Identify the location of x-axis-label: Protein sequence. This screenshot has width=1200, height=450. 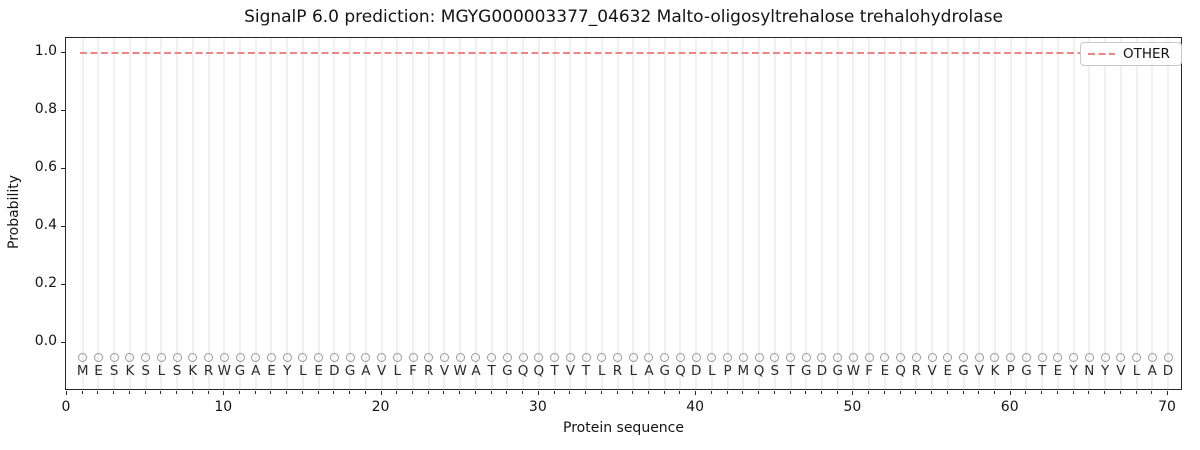
(623, 428).